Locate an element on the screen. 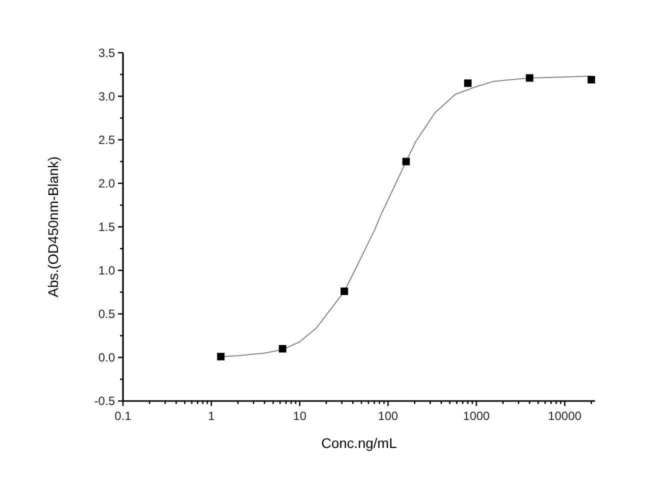 The image size is (653, 490). y-tick-label: 1.0 is located at coordinates (107, 271).